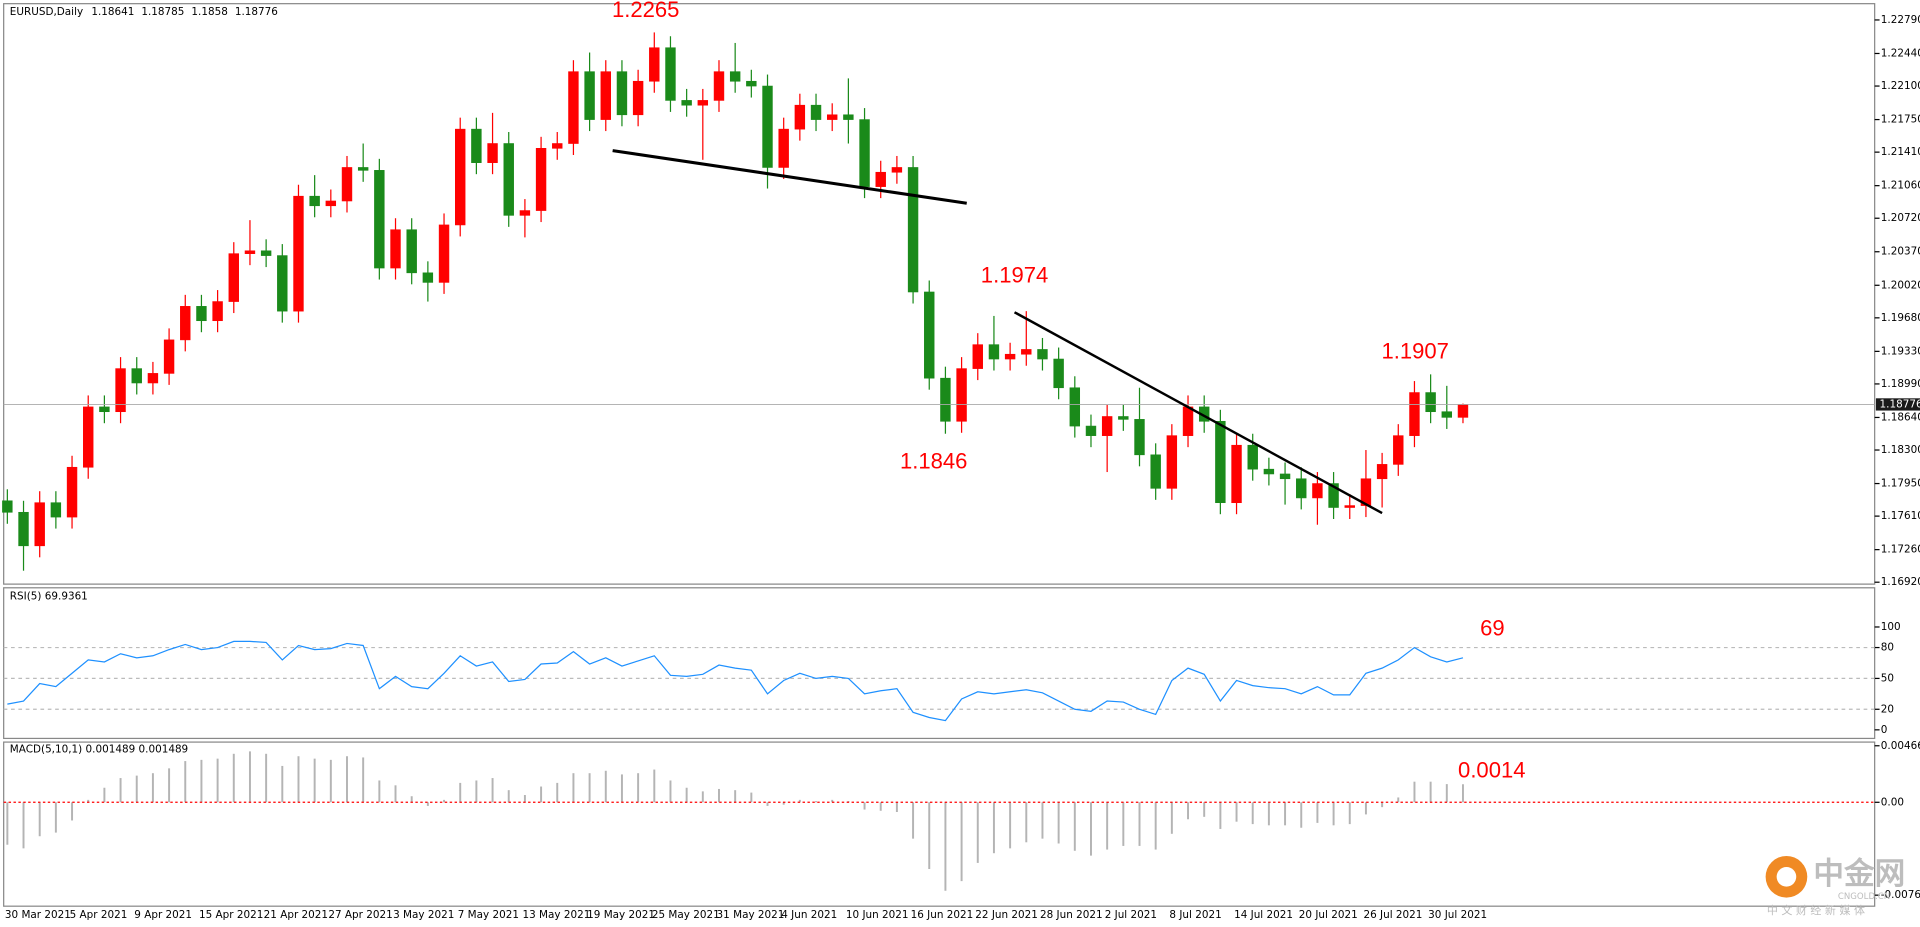 The height and width of the screenshot is (927, 1920). Describe the element at coordinates (1491, 769) in the screenshot. I see `annotation: 0.0014` at that location.